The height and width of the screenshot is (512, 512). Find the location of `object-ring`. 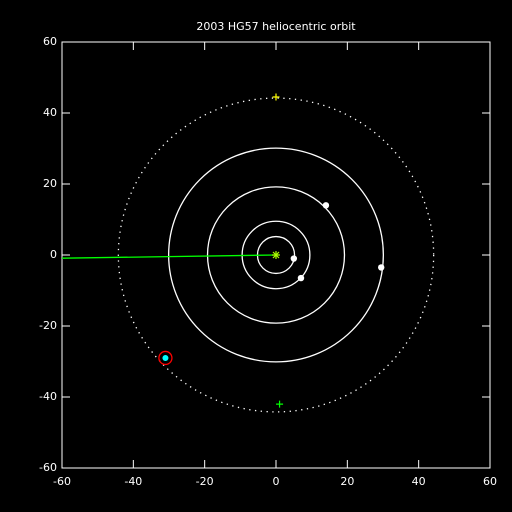

object-ring is located at coordinates (165, 358).